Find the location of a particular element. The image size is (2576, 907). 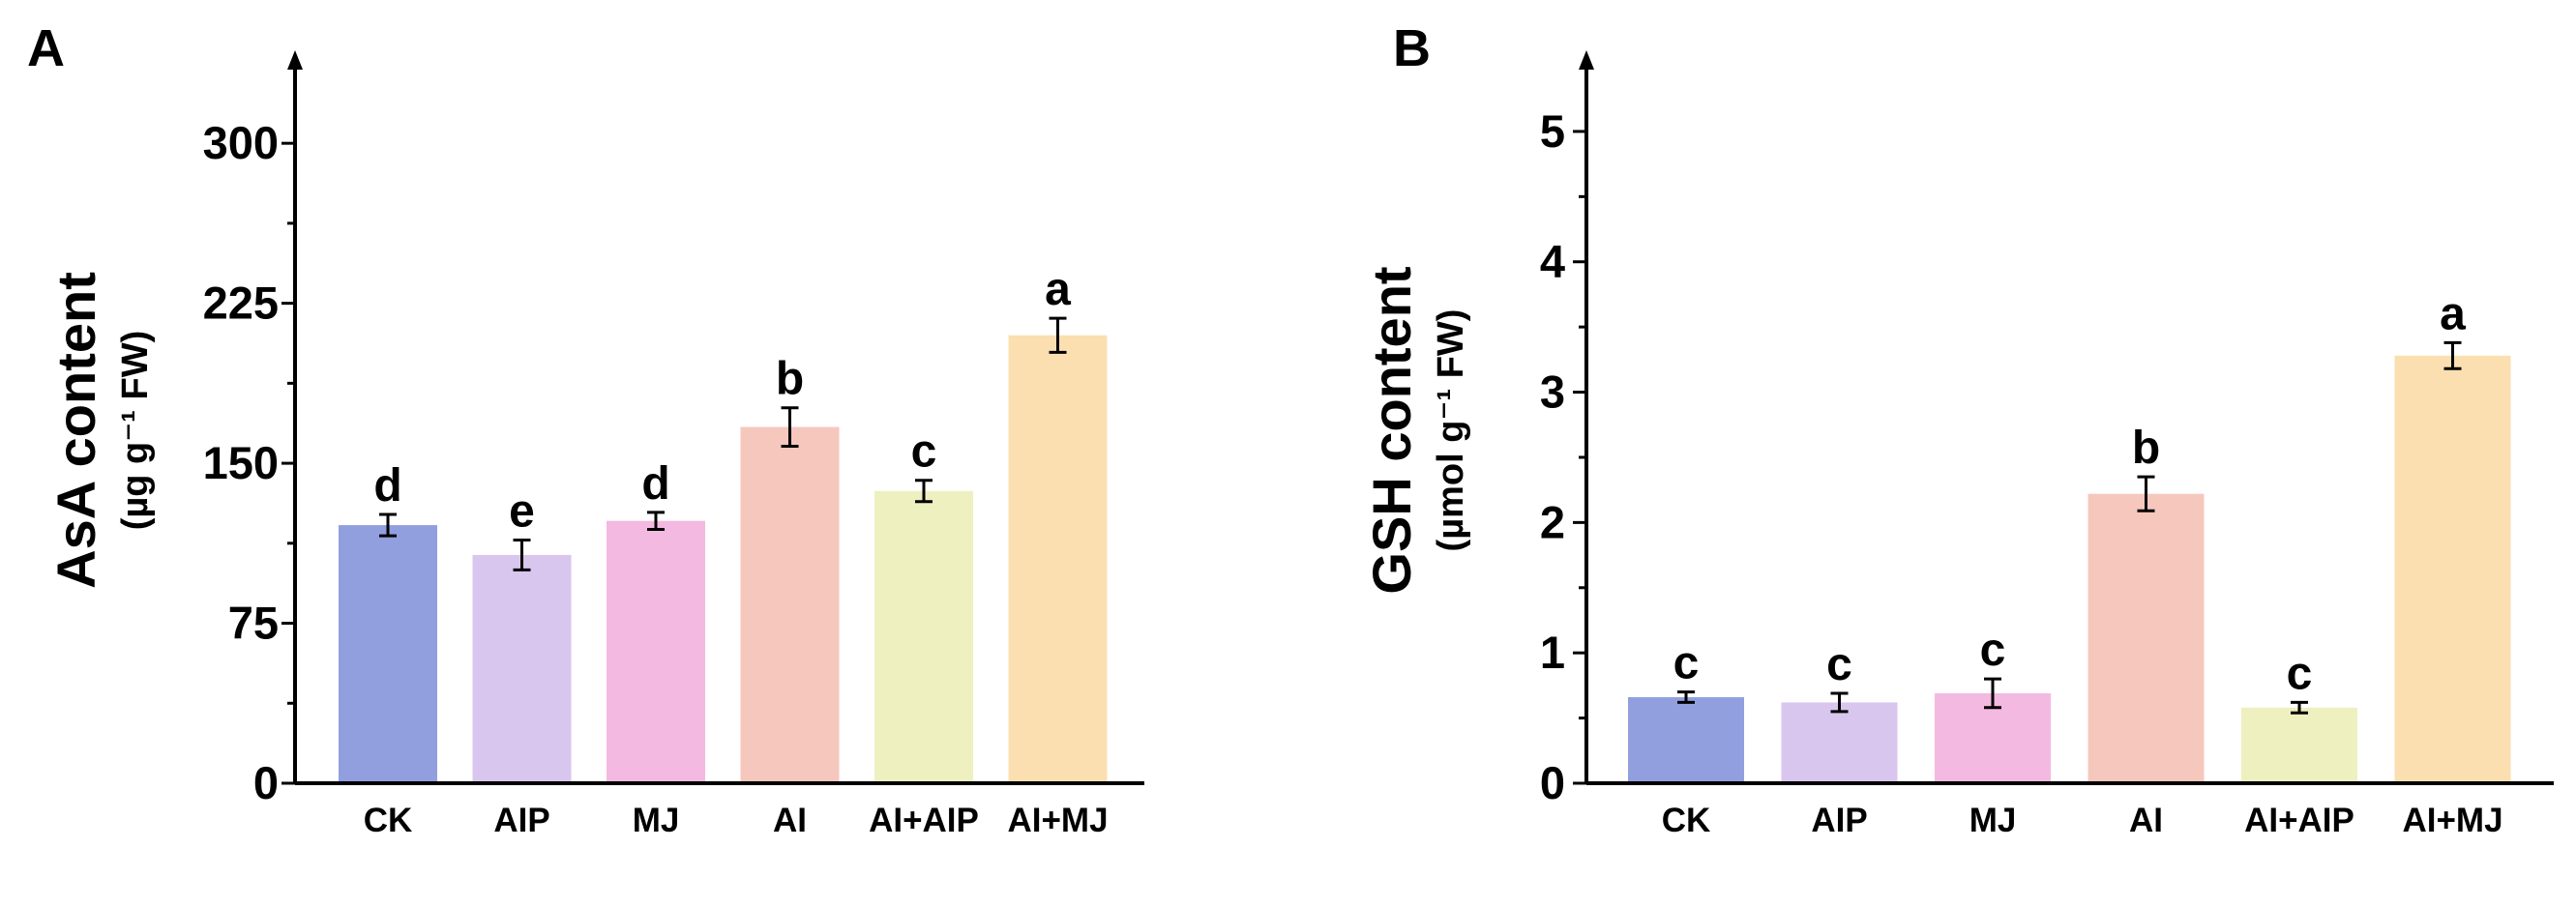

y-tick-label: 225 is located at coordinates (241, 303).